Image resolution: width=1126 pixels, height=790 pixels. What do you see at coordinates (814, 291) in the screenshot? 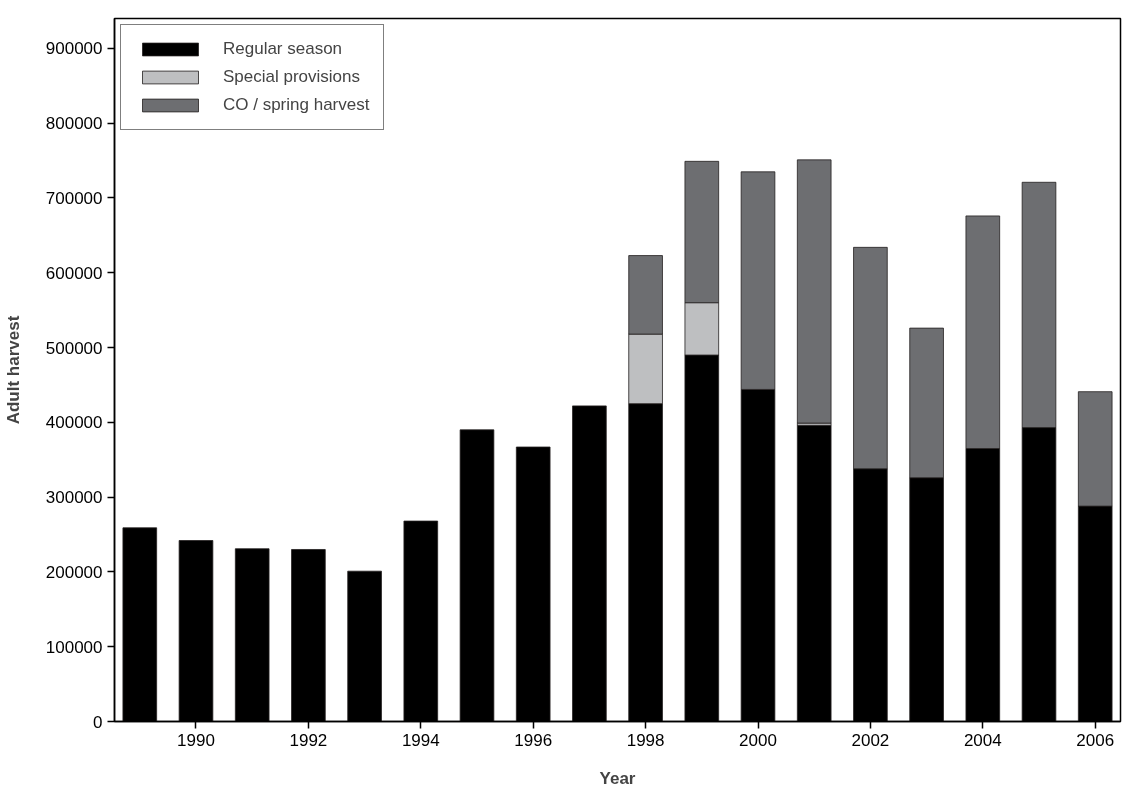
I see `bar` at bounding box center [814, 291].